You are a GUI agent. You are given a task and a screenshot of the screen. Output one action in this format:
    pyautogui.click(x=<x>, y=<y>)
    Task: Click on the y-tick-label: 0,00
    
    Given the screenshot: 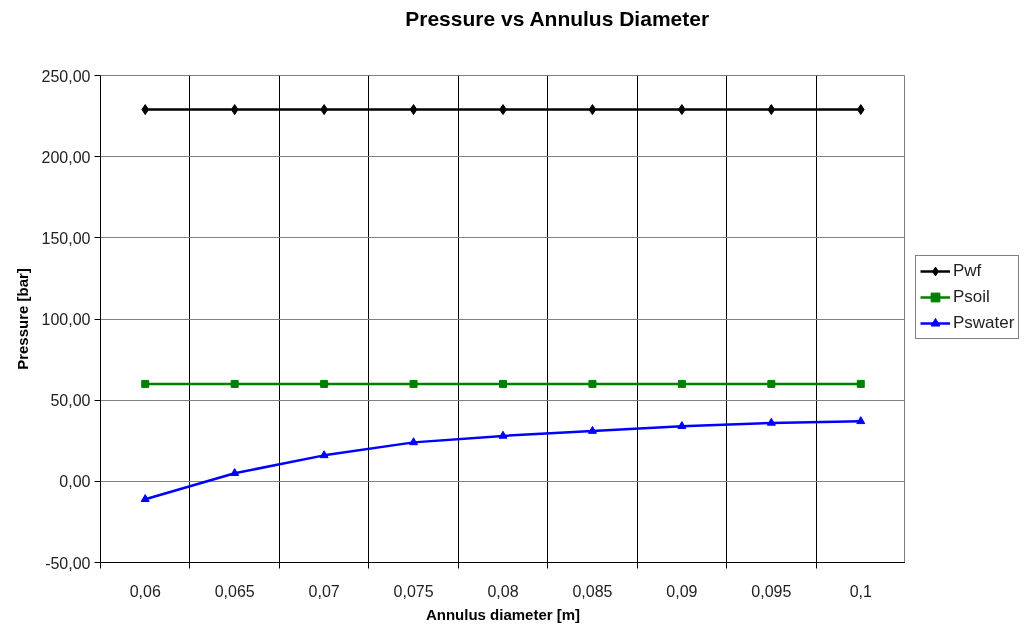 What is the action you would take?
    pyautogui.click(x=75, y=482)
    